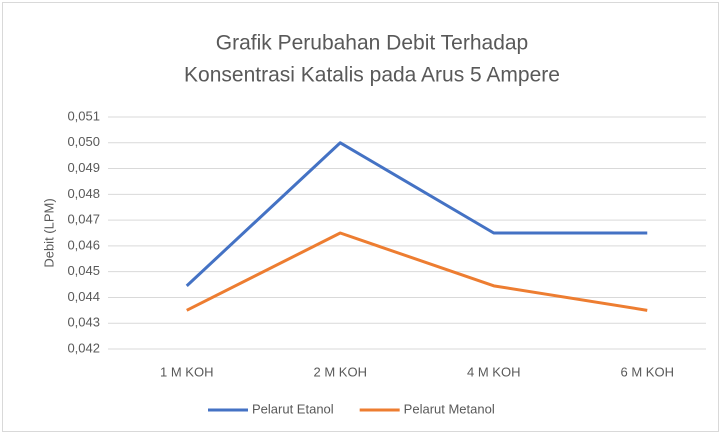 Image resolution: width=721 pixels, height=434 pixels. I want to click on y-tick-label: 0,047, so click(83, 219).